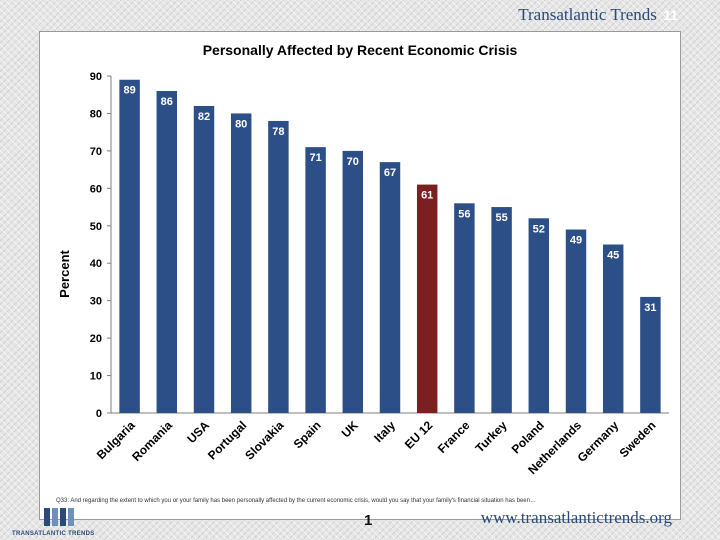  I want to click on category-label: Sweden, so click(638, 439).